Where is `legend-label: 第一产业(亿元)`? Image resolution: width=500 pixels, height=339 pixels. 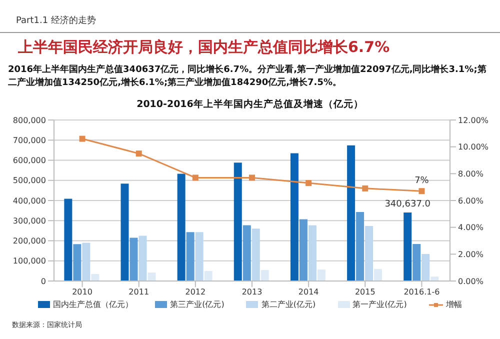
legend-label: 第一产业(亿元) is located at coordinates (379, 304).